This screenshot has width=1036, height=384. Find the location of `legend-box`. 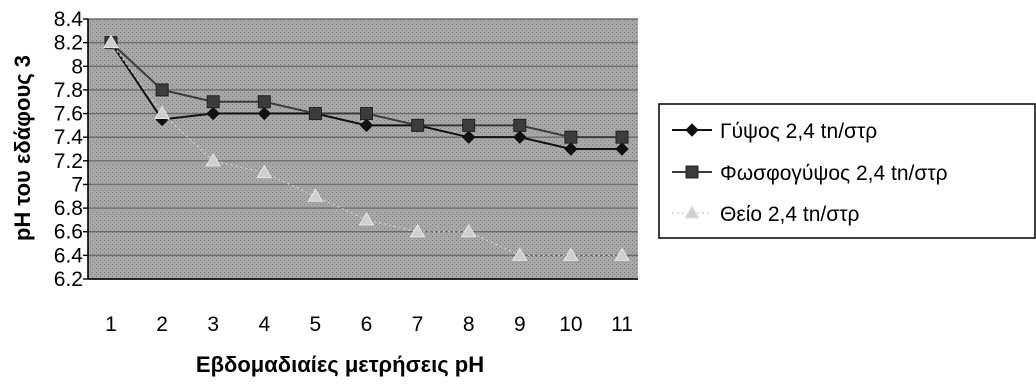

legend-box is located at coordinates (847, 171).